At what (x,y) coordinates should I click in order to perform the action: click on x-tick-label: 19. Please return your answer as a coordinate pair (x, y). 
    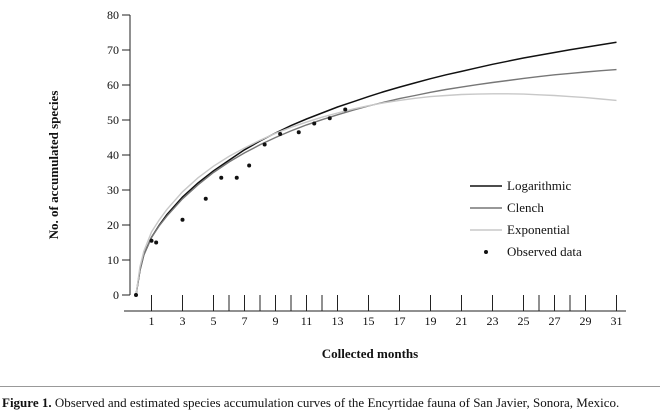
    Looking at the image, I should click on (431, 321).